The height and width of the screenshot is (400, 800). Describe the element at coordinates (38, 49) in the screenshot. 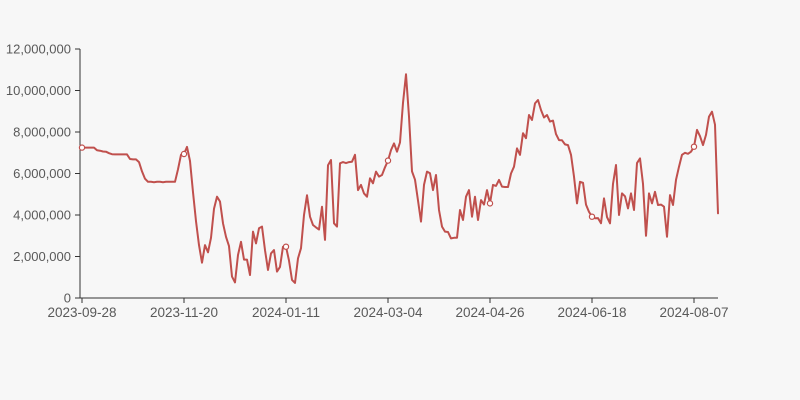

I see `y-axis-tick-label: 12,000,000` at that location.